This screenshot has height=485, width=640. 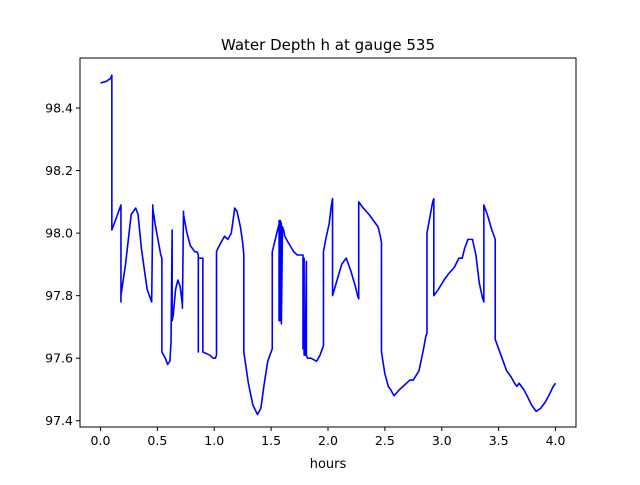 I want to click on y-tick-label: 98.0, so click(x=59, y=233).